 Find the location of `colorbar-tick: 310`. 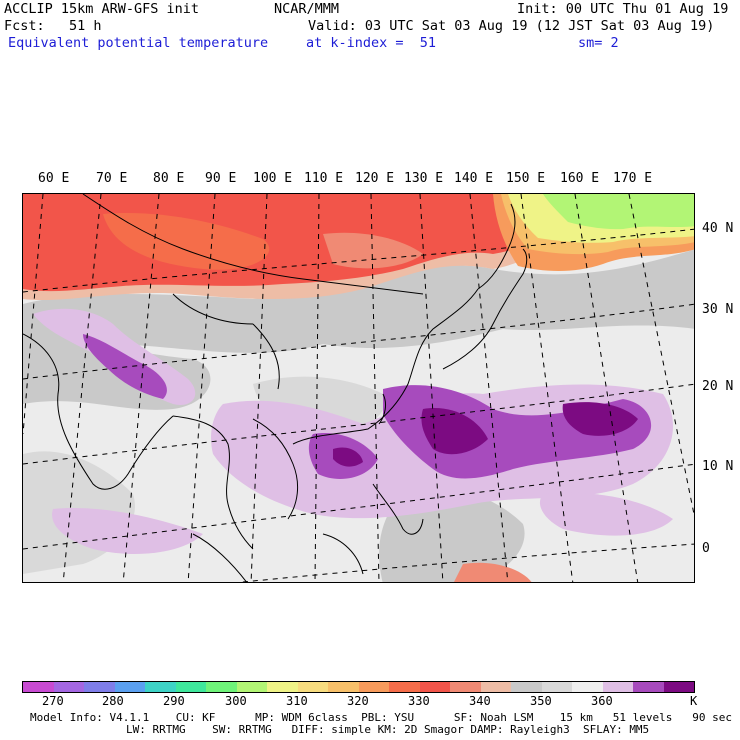

colorbar-tick: 310 is located at coordinates (297, 701).